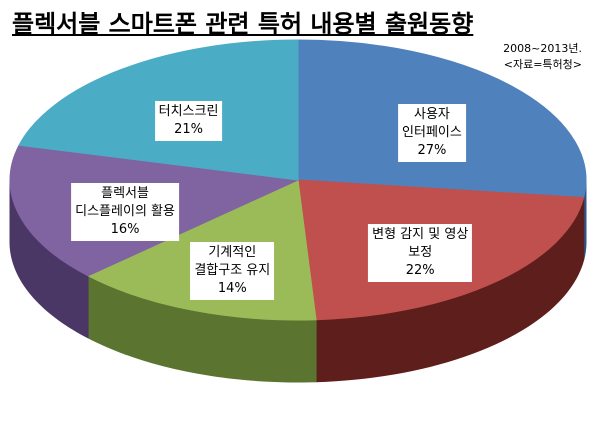 This screenshot has height=421, width=594. I want to click on slice-label: 사용자 인터페이스 27%, so click(432, 132).